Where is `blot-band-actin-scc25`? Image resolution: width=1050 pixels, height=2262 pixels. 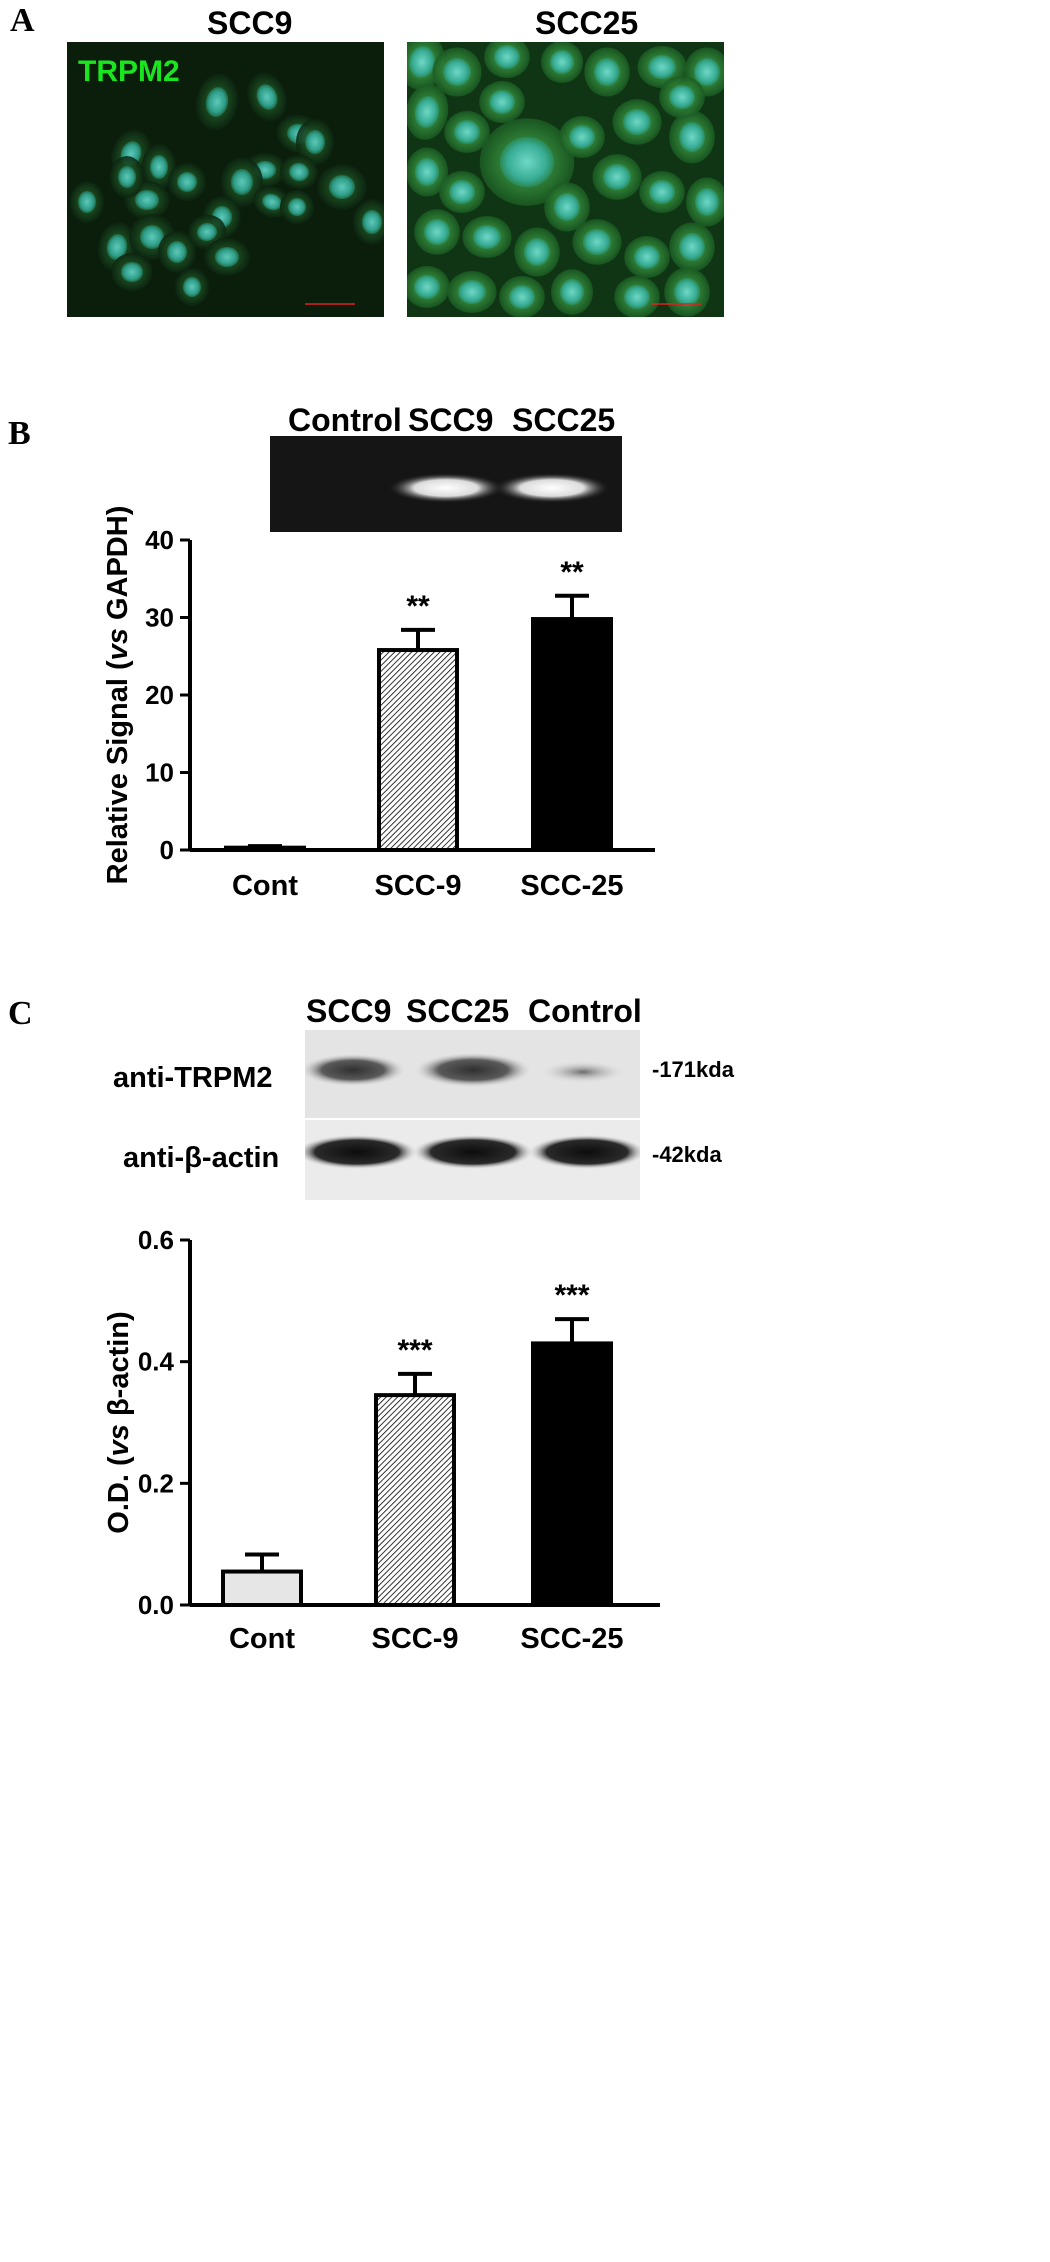
blot-band-actin-scc25 is located at coordinates (473, 1152).